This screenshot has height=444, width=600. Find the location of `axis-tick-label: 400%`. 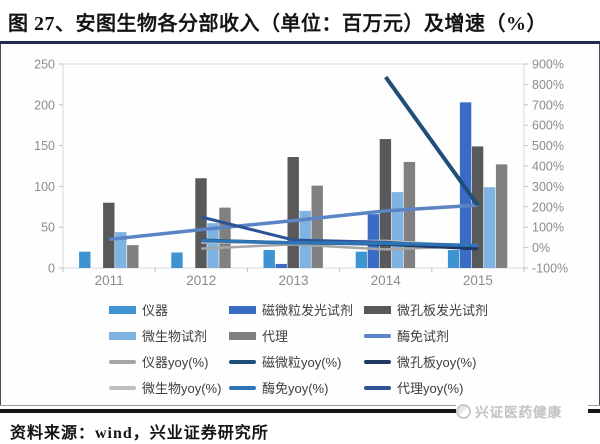

axis-tick-label: 400% is located at coordinates (548, 167).